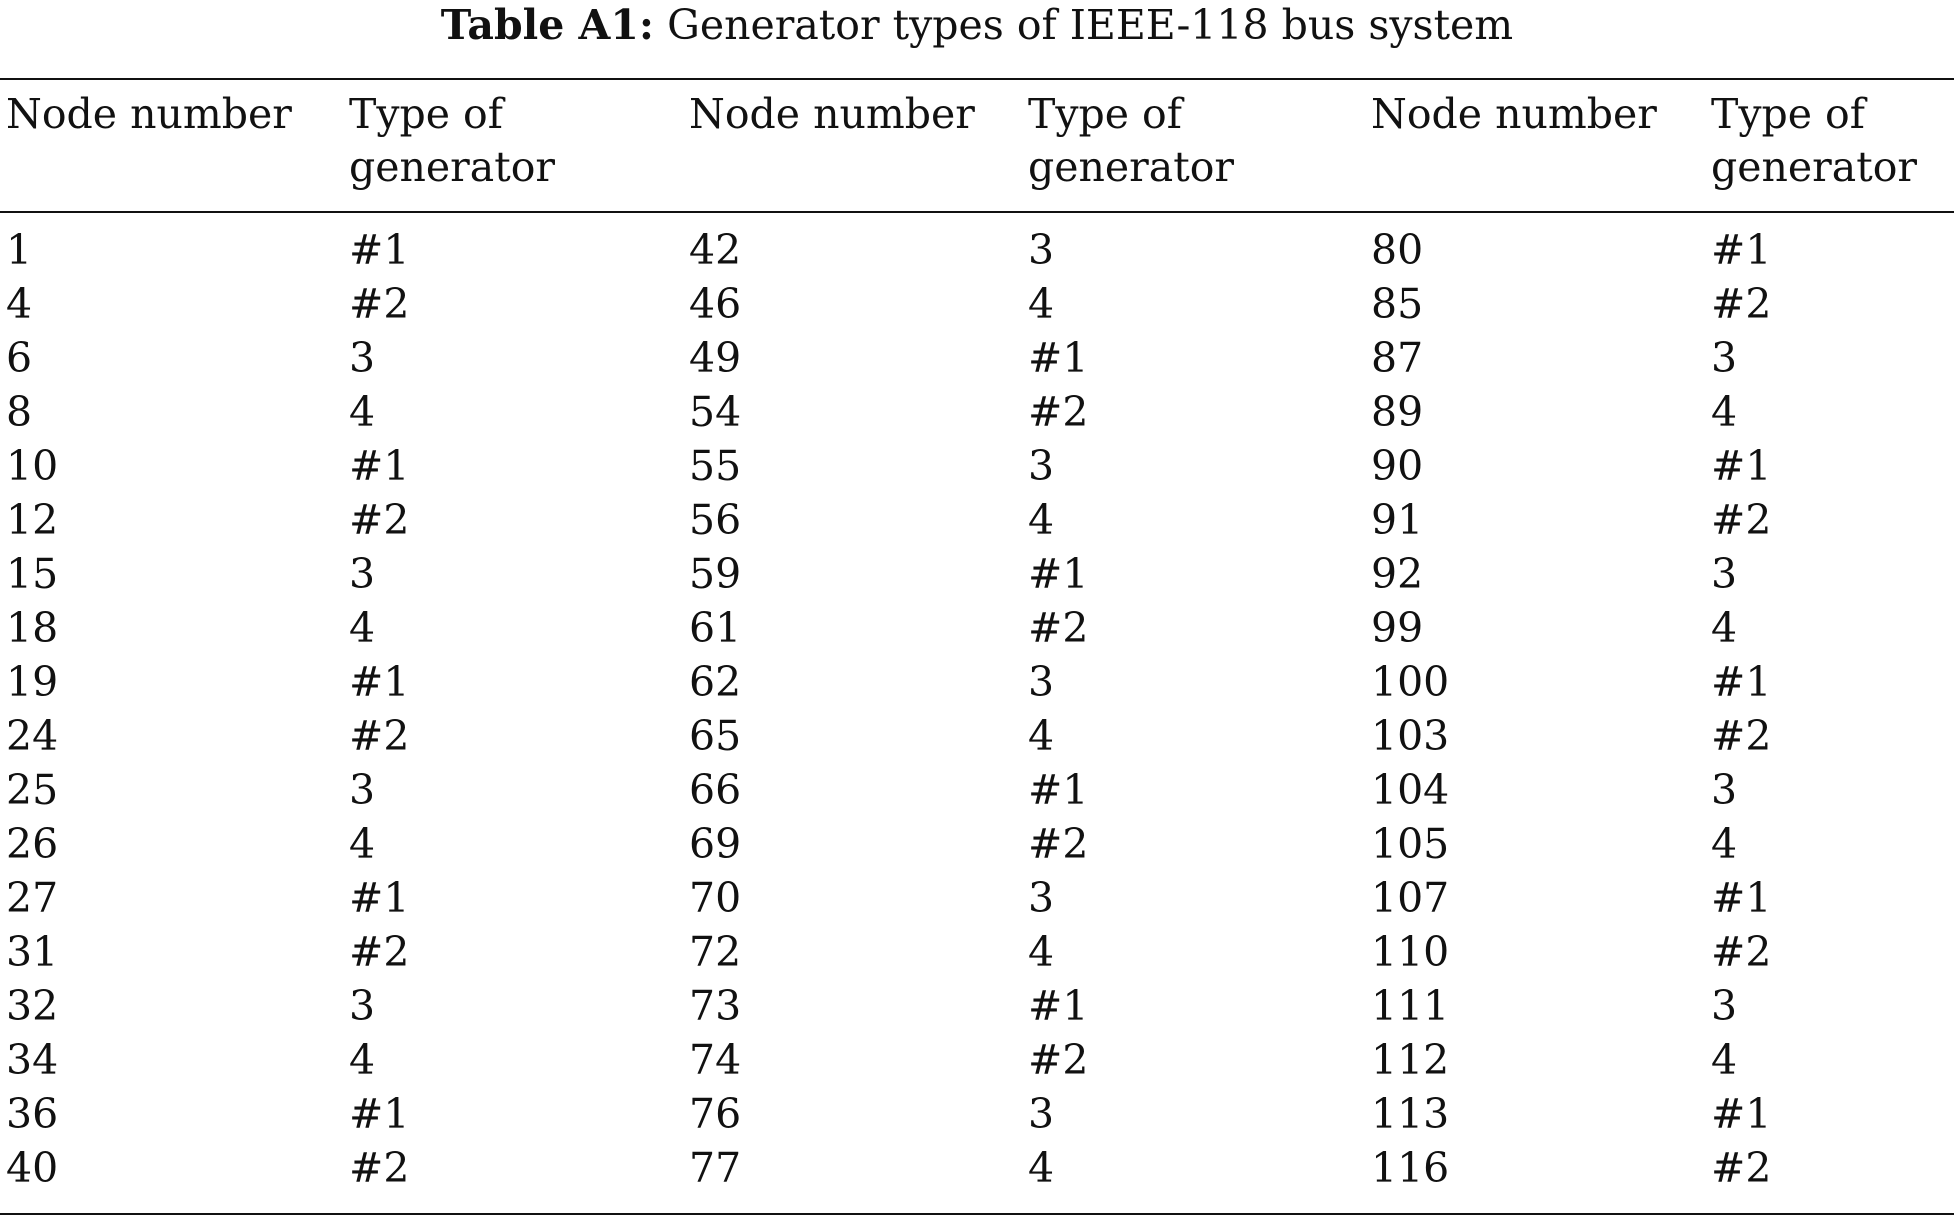 This screenshot has height=1221, width=1954. I want to click on table-row: 8 4 54 #2 89 4, so click(977, 412).